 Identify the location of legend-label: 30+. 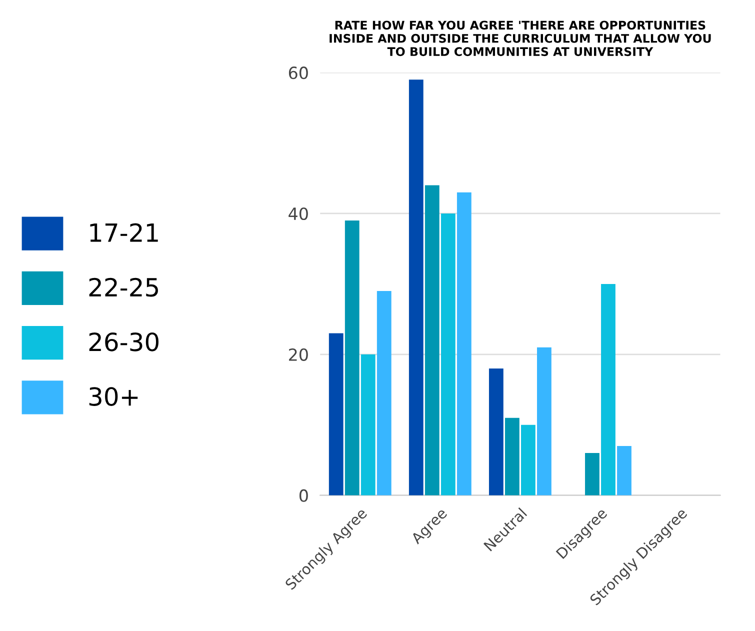
(113, 396).